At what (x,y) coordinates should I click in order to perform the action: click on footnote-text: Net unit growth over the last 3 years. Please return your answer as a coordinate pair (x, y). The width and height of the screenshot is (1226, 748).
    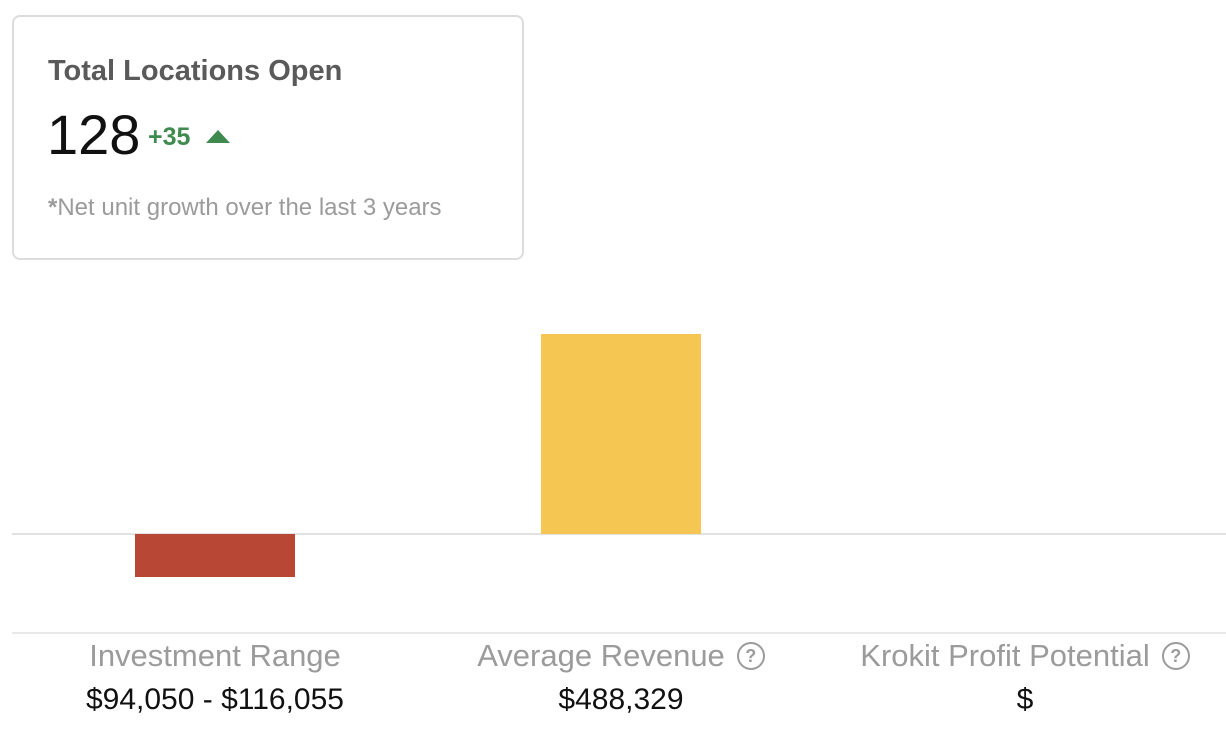
    Looking at the image, I should click on (249, 207).